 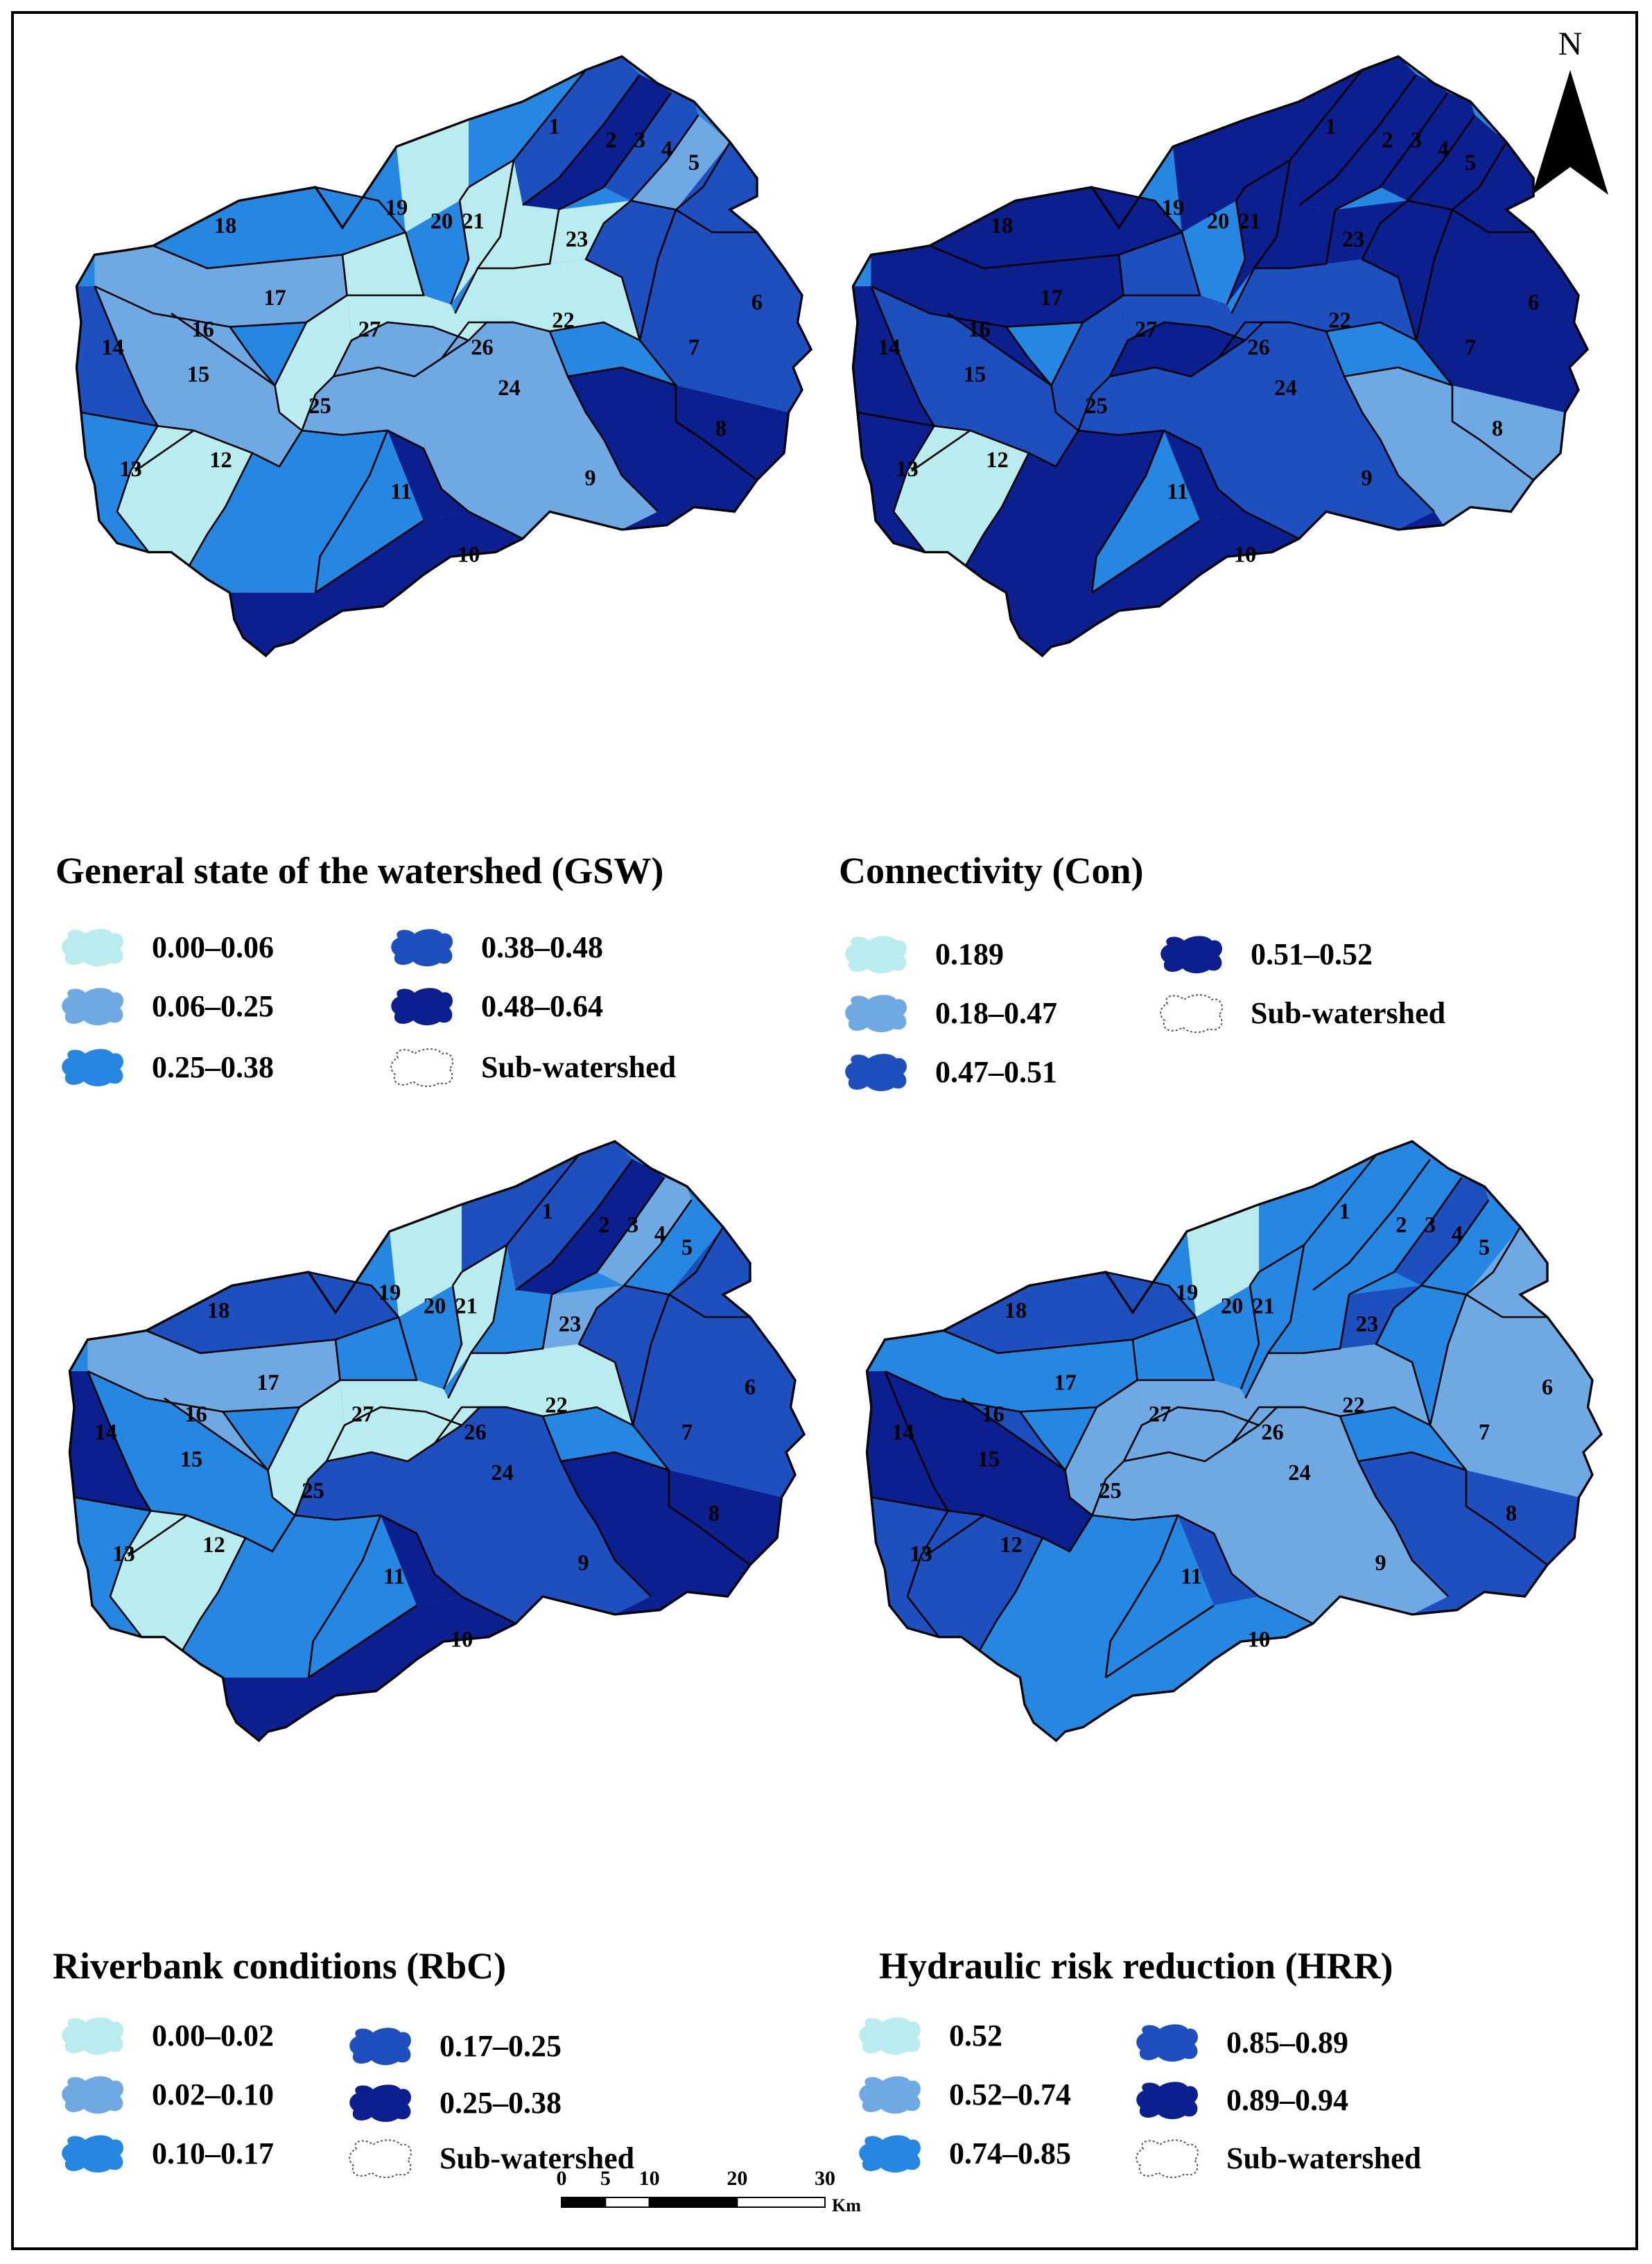 I want to click on legend-item: 0.38–0.48, so click(x=495, y=947).